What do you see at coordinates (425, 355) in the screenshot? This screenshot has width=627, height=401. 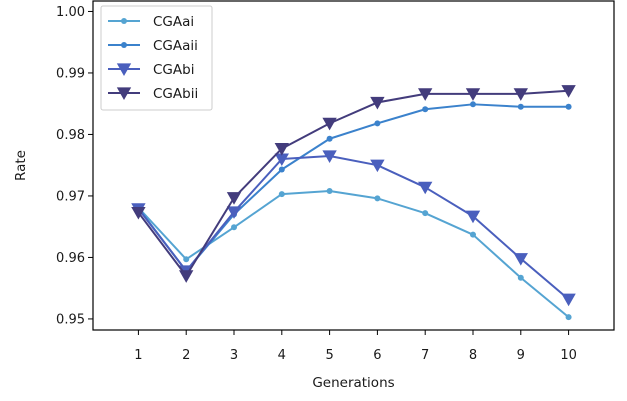 I see `x-tick-label: 7` at bounding box center [425, 355].